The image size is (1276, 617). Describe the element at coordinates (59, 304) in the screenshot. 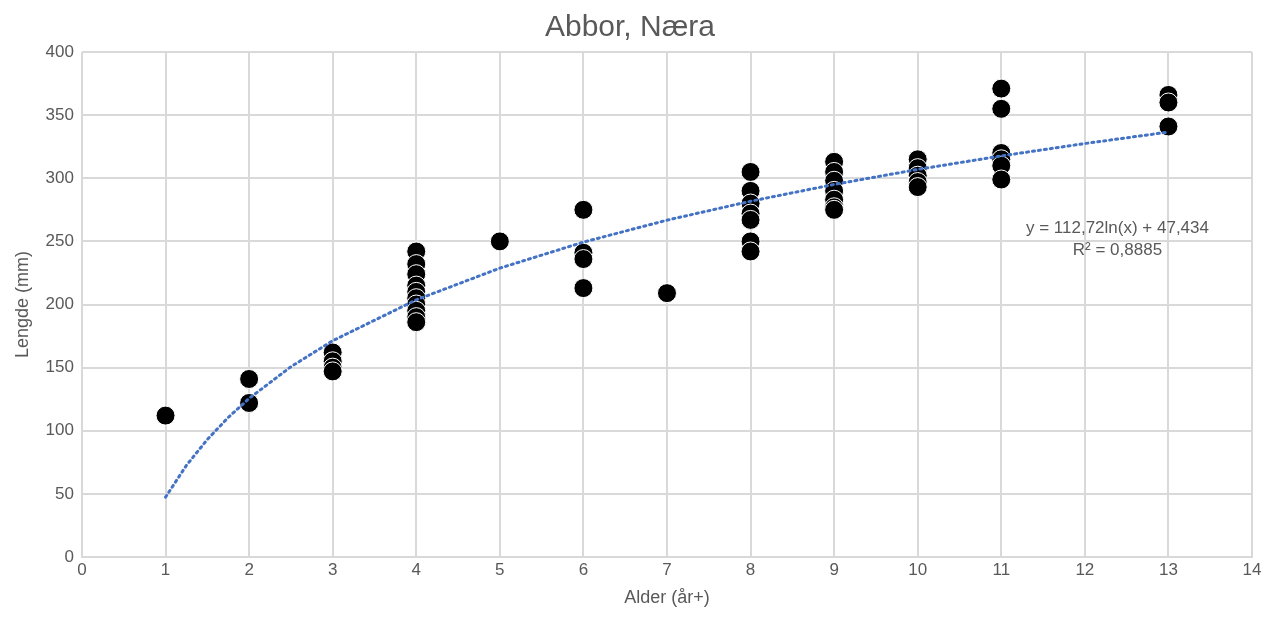

I see `y-tick-label: 200` at that location.